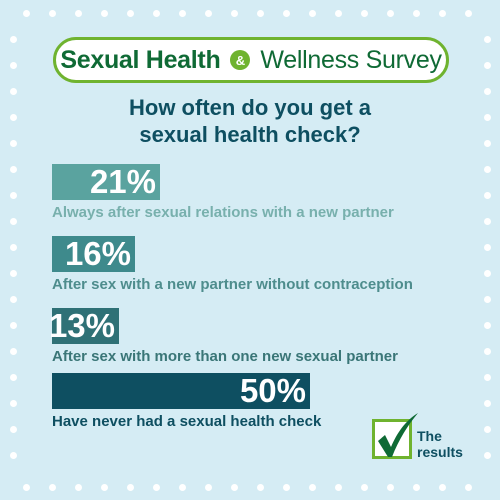 Image resolution: width=500 pixels, height=500 pixels. What do you see at coordinates (122, 181) in the screenshot?
I see `bar-value-label: 21%` at bounding box center [122, 181].